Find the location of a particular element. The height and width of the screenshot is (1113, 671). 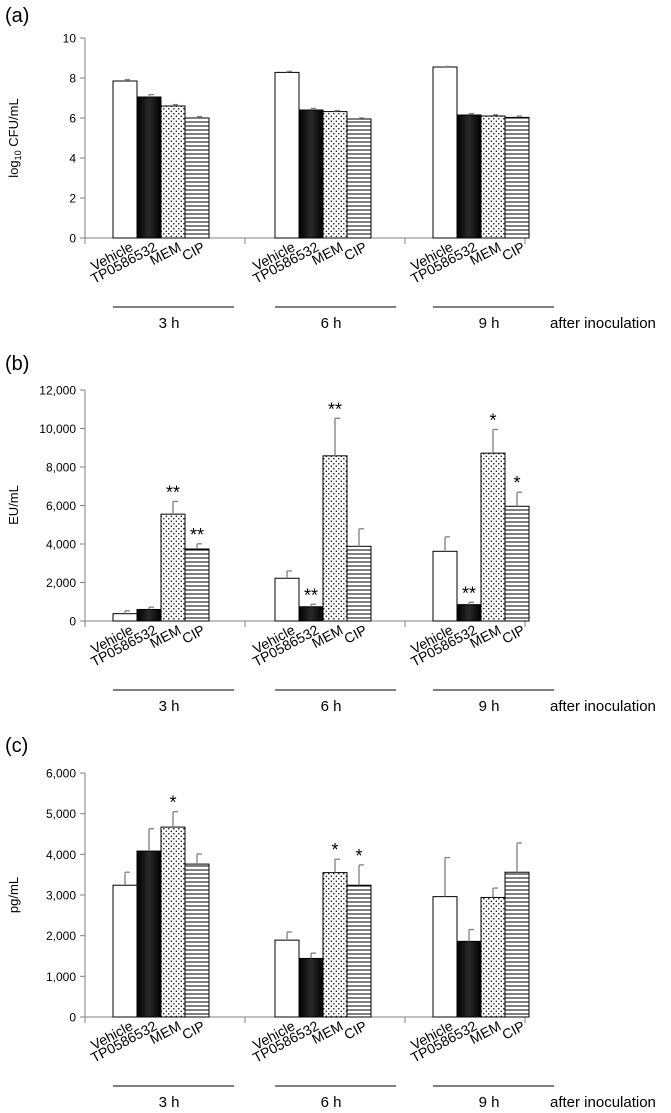

y-axis-label: log10 CFU/mL is located at coordinates (14, 137).